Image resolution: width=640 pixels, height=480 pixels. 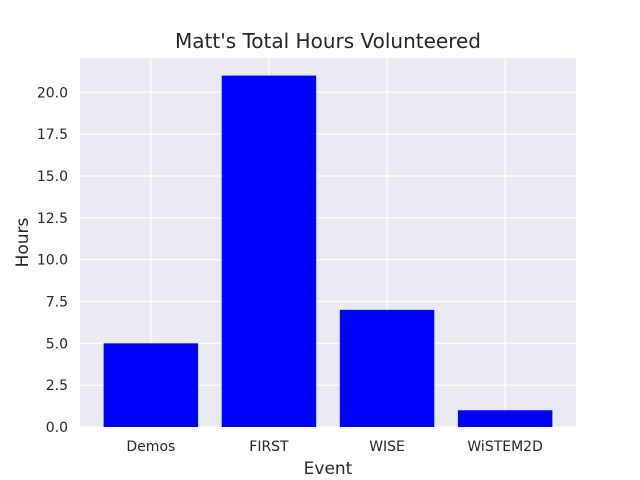 What do you see at coordinates (52, 219) in the screenshot?
I see `y-tick-label: 12.5` at bounding box center [52, 219].